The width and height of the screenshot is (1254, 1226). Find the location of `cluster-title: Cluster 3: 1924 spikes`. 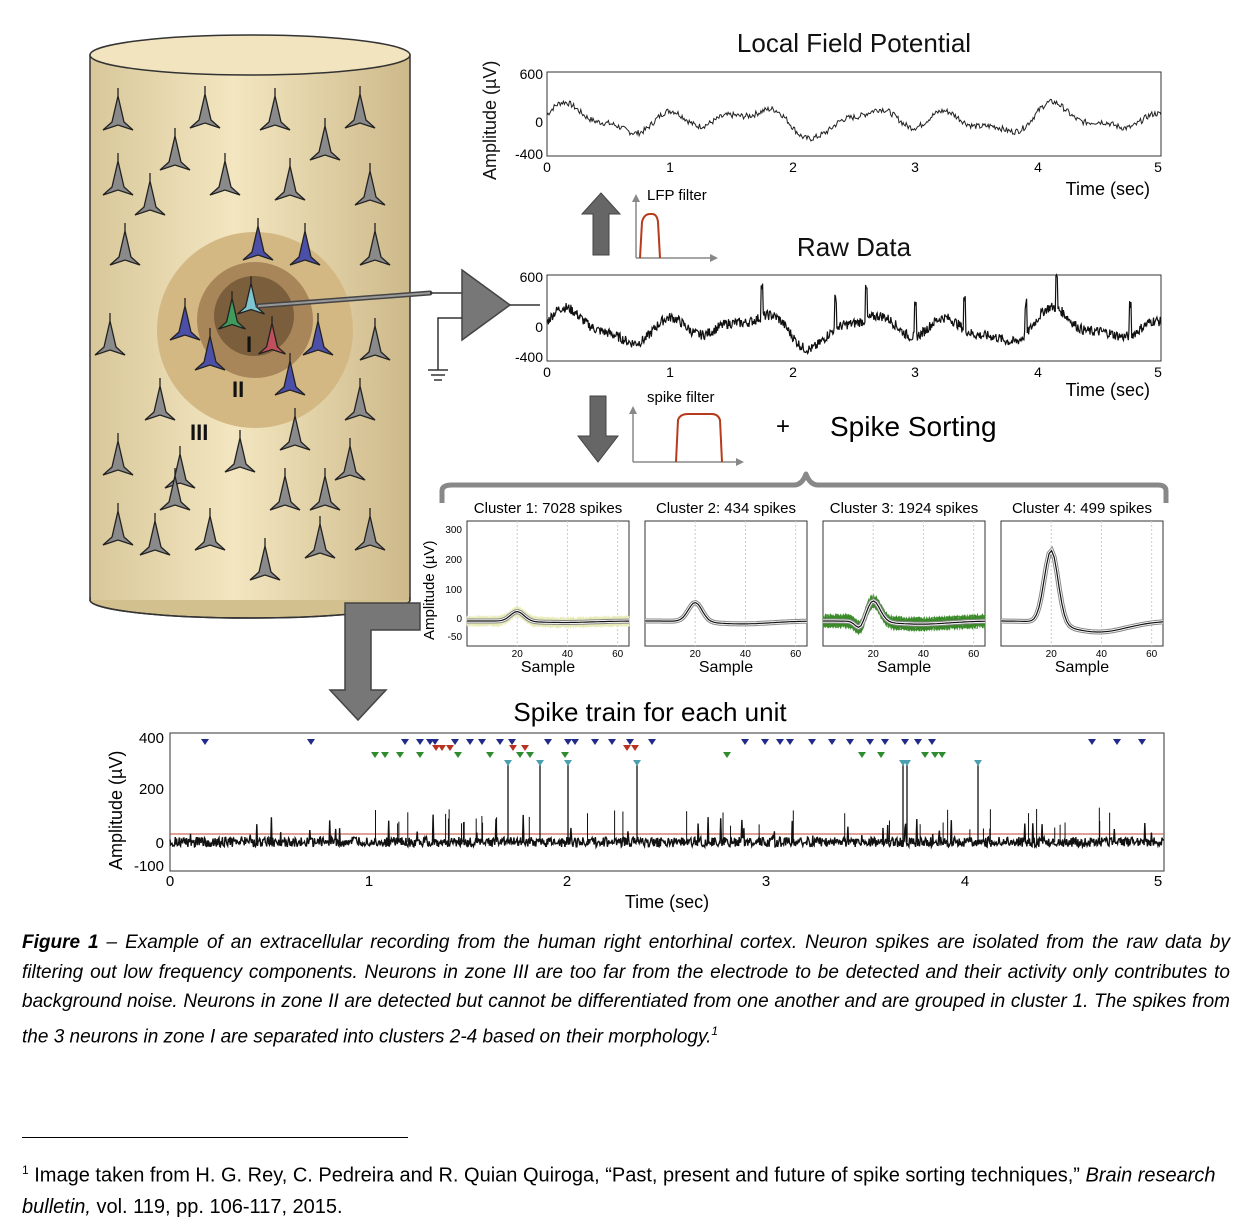

cluster-title: Cluster 3: 1924 spikes is located at coordinates (904, 508).